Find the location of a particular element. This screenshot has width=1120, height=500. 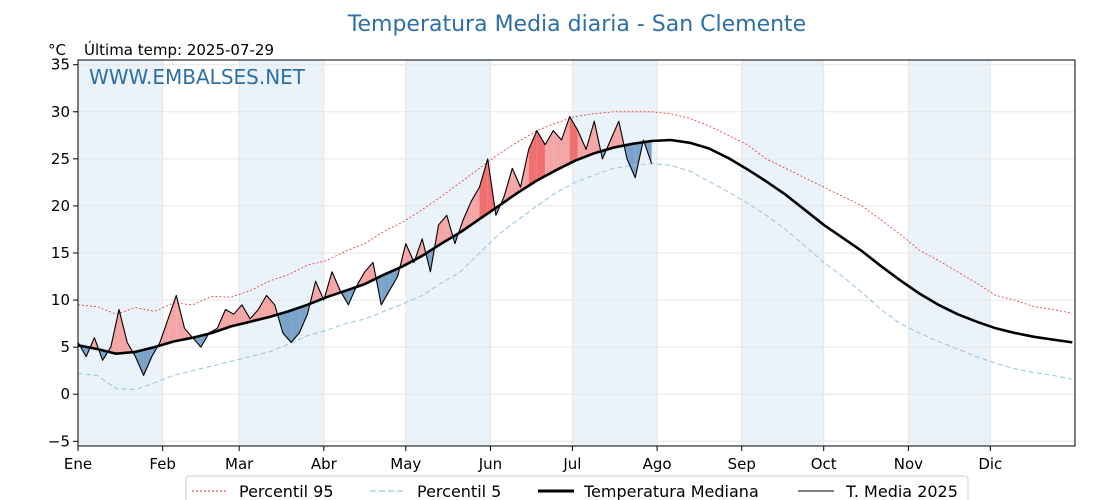

x-tick-label: Dic is located at coordinates (990, 464).